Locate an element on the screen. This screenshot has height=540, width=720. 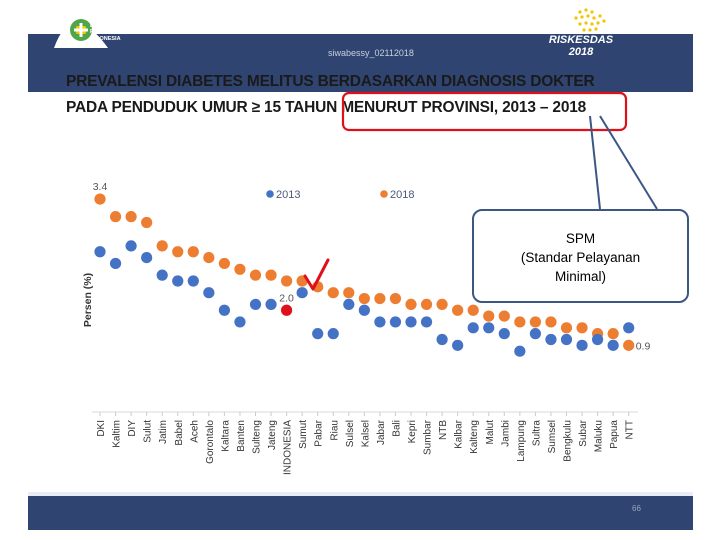
legend-marker-2013 is located at coordinates (270, 194).